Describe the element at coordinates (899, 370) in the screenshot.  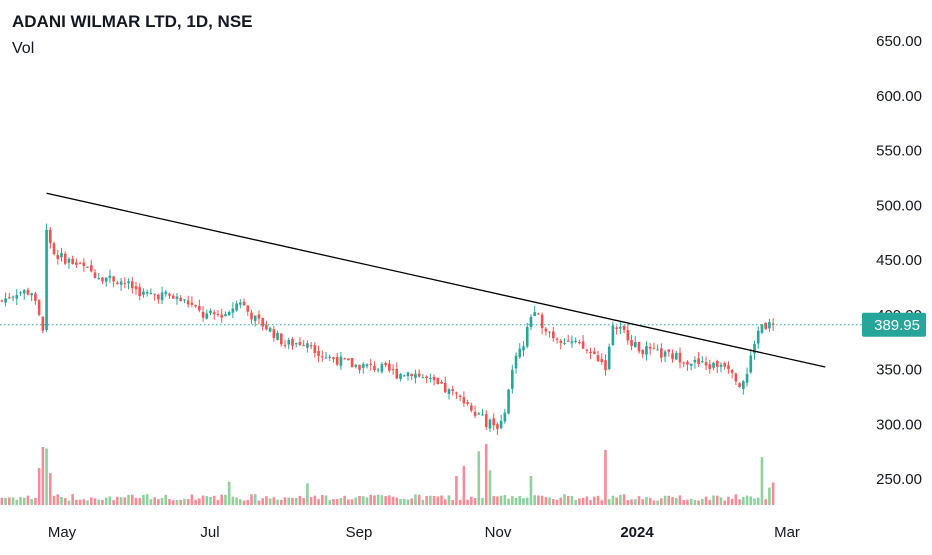
I see `y-tick-label: 350.00` at that location.